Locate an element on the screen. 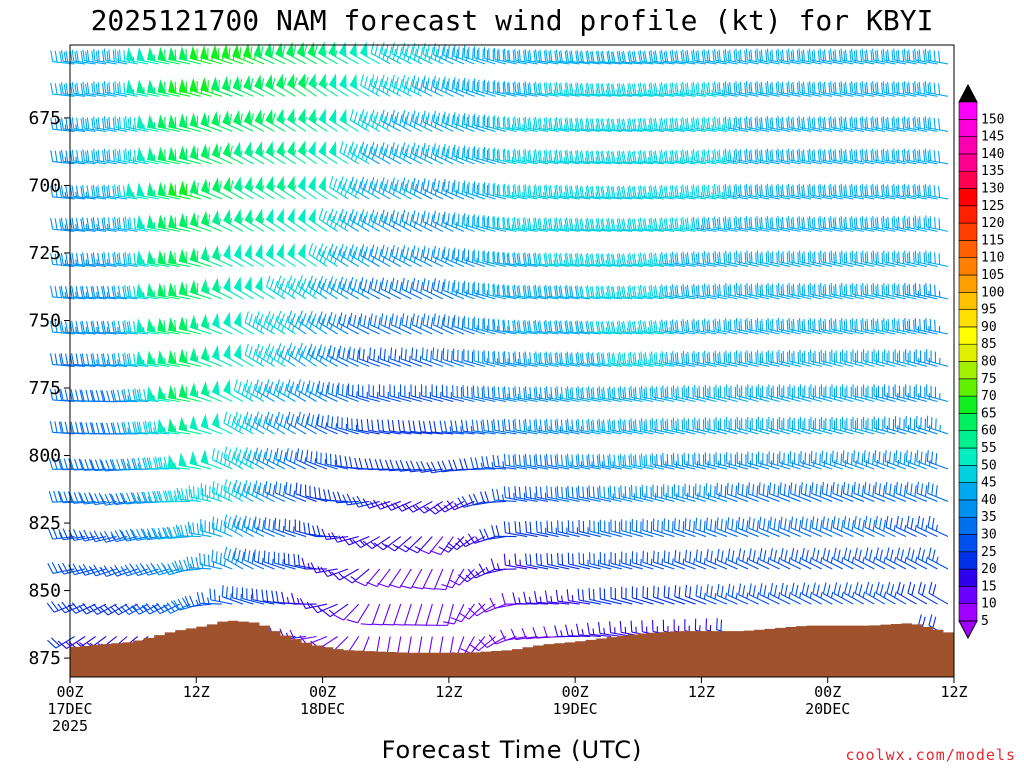 This screenshot has height=768, width=1024. colorbar-label: 40 is located at coordinates (989, 500).